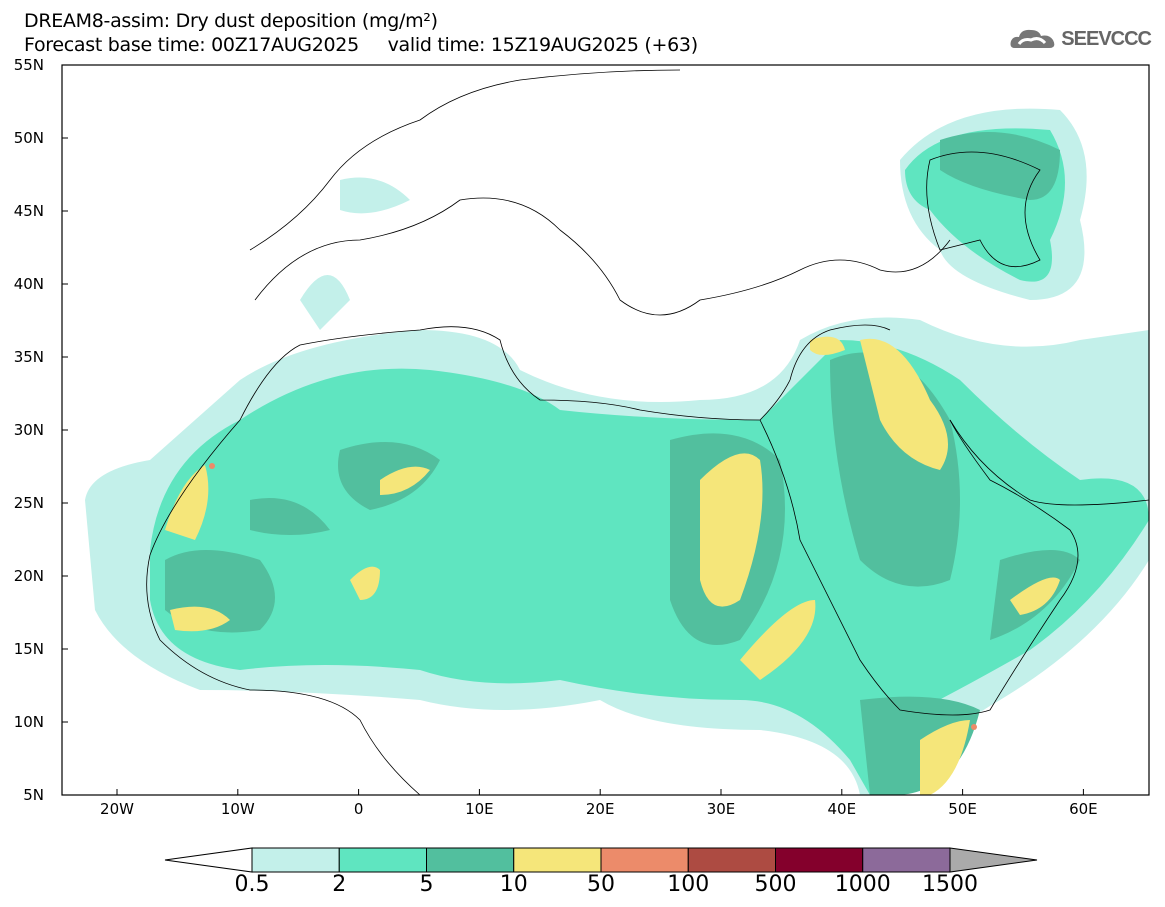 Image resolution: width=1165 pixels, height=907 pixels. Describe the element at coordinates (252, 884) in the screenshot. I see `colorbar-label: 0.5` at that location.